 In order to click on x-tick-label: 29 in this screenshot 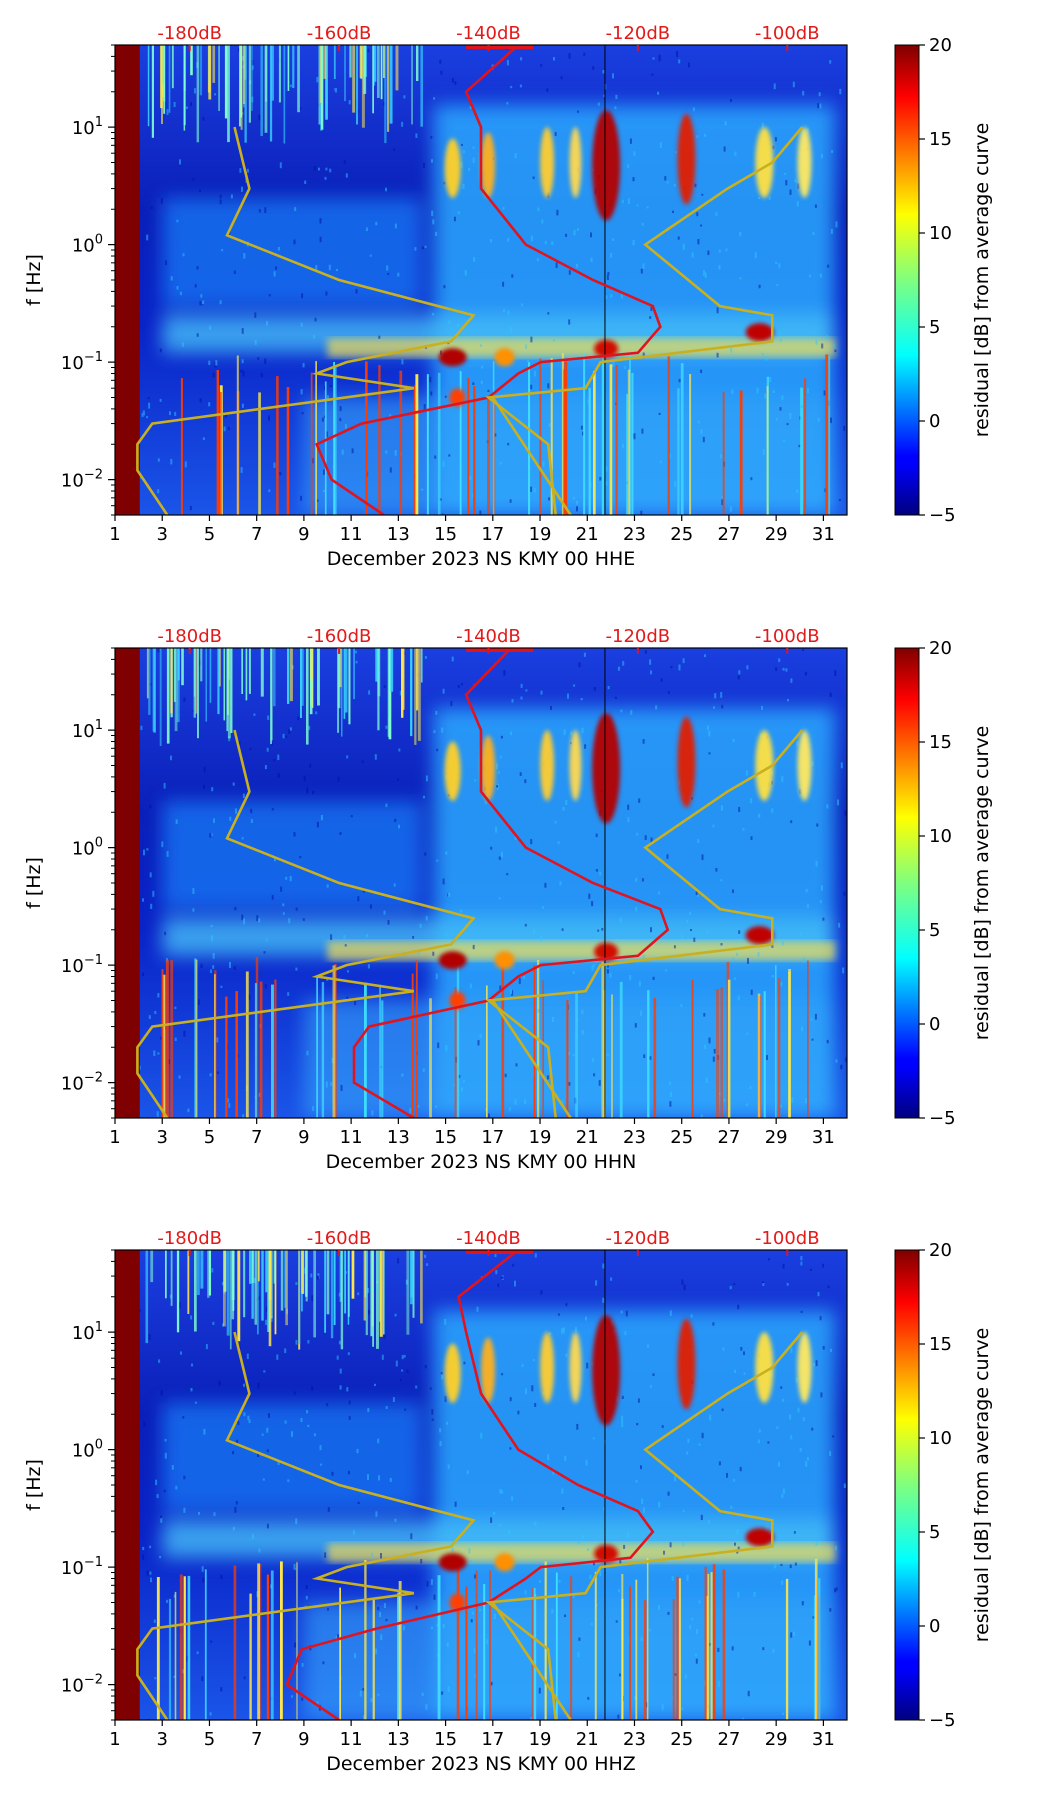, I will do `click(776, 1137)`.